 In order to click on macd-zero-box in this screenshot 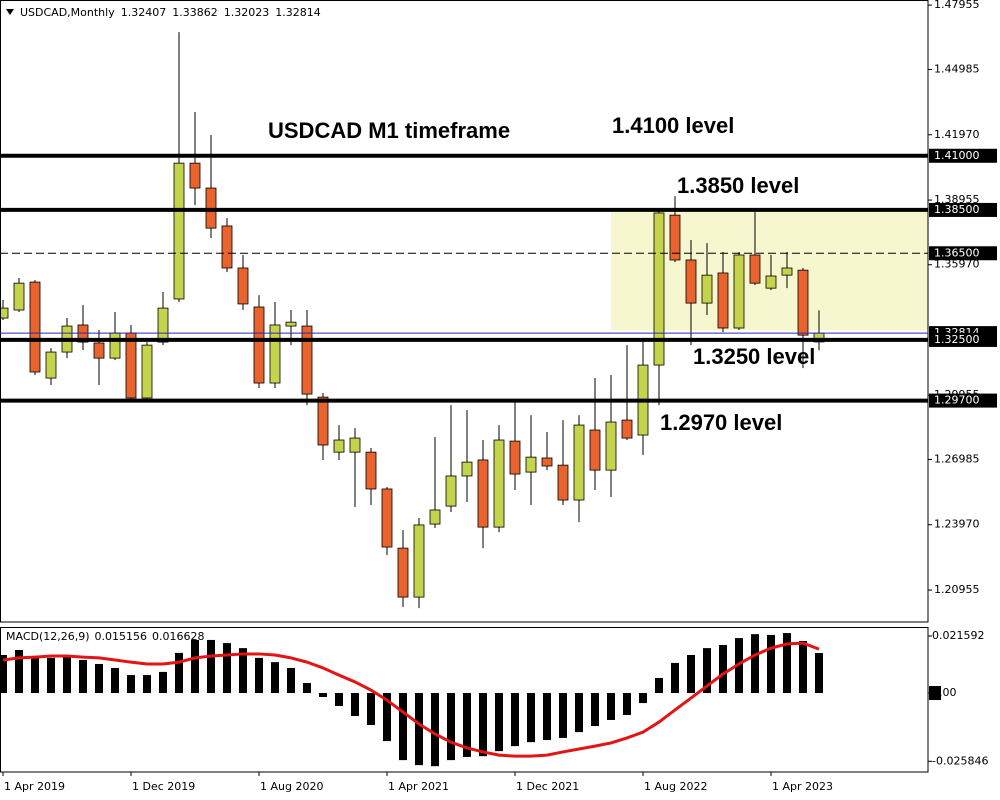, I will do `click(935, 693)`.